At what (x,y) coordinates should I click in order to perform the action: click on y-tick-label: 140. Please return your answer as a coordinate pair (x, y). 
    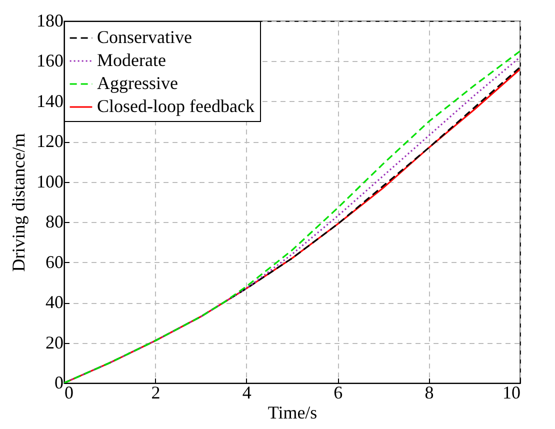
    Looking at the image, I should click on (50, 100).